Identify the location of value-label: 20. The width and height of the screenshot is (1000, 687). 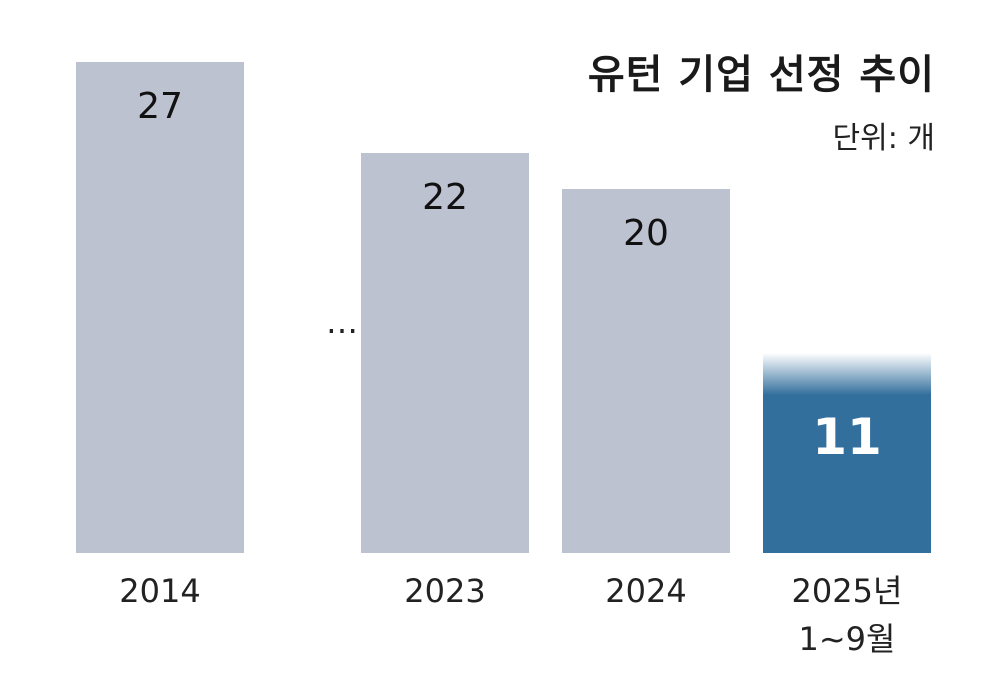
(646, 234).